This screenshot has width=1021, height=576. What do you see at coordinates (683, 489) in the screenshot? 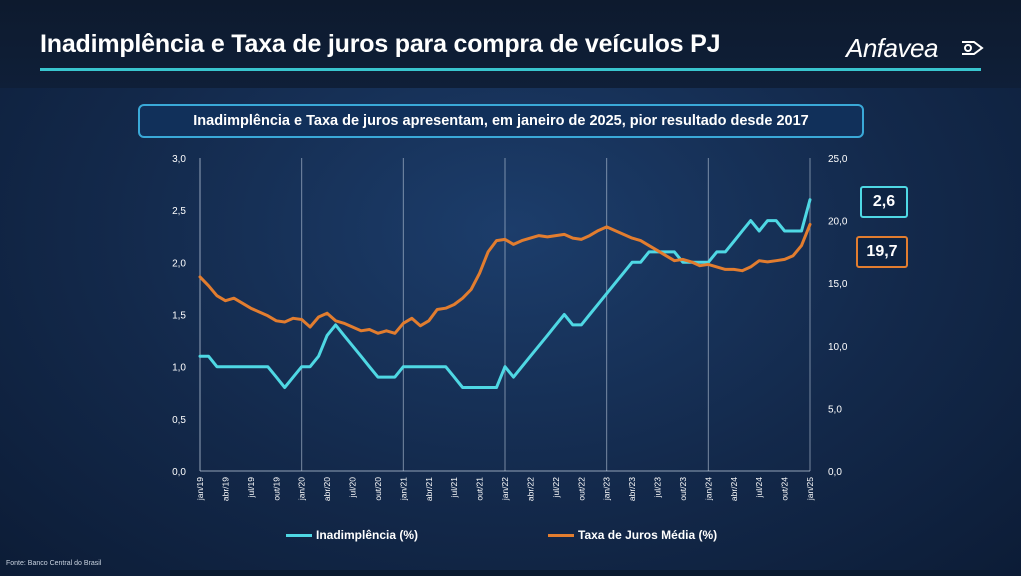
I see `x-tick-label: out/23` at bounding box center [683, 489].